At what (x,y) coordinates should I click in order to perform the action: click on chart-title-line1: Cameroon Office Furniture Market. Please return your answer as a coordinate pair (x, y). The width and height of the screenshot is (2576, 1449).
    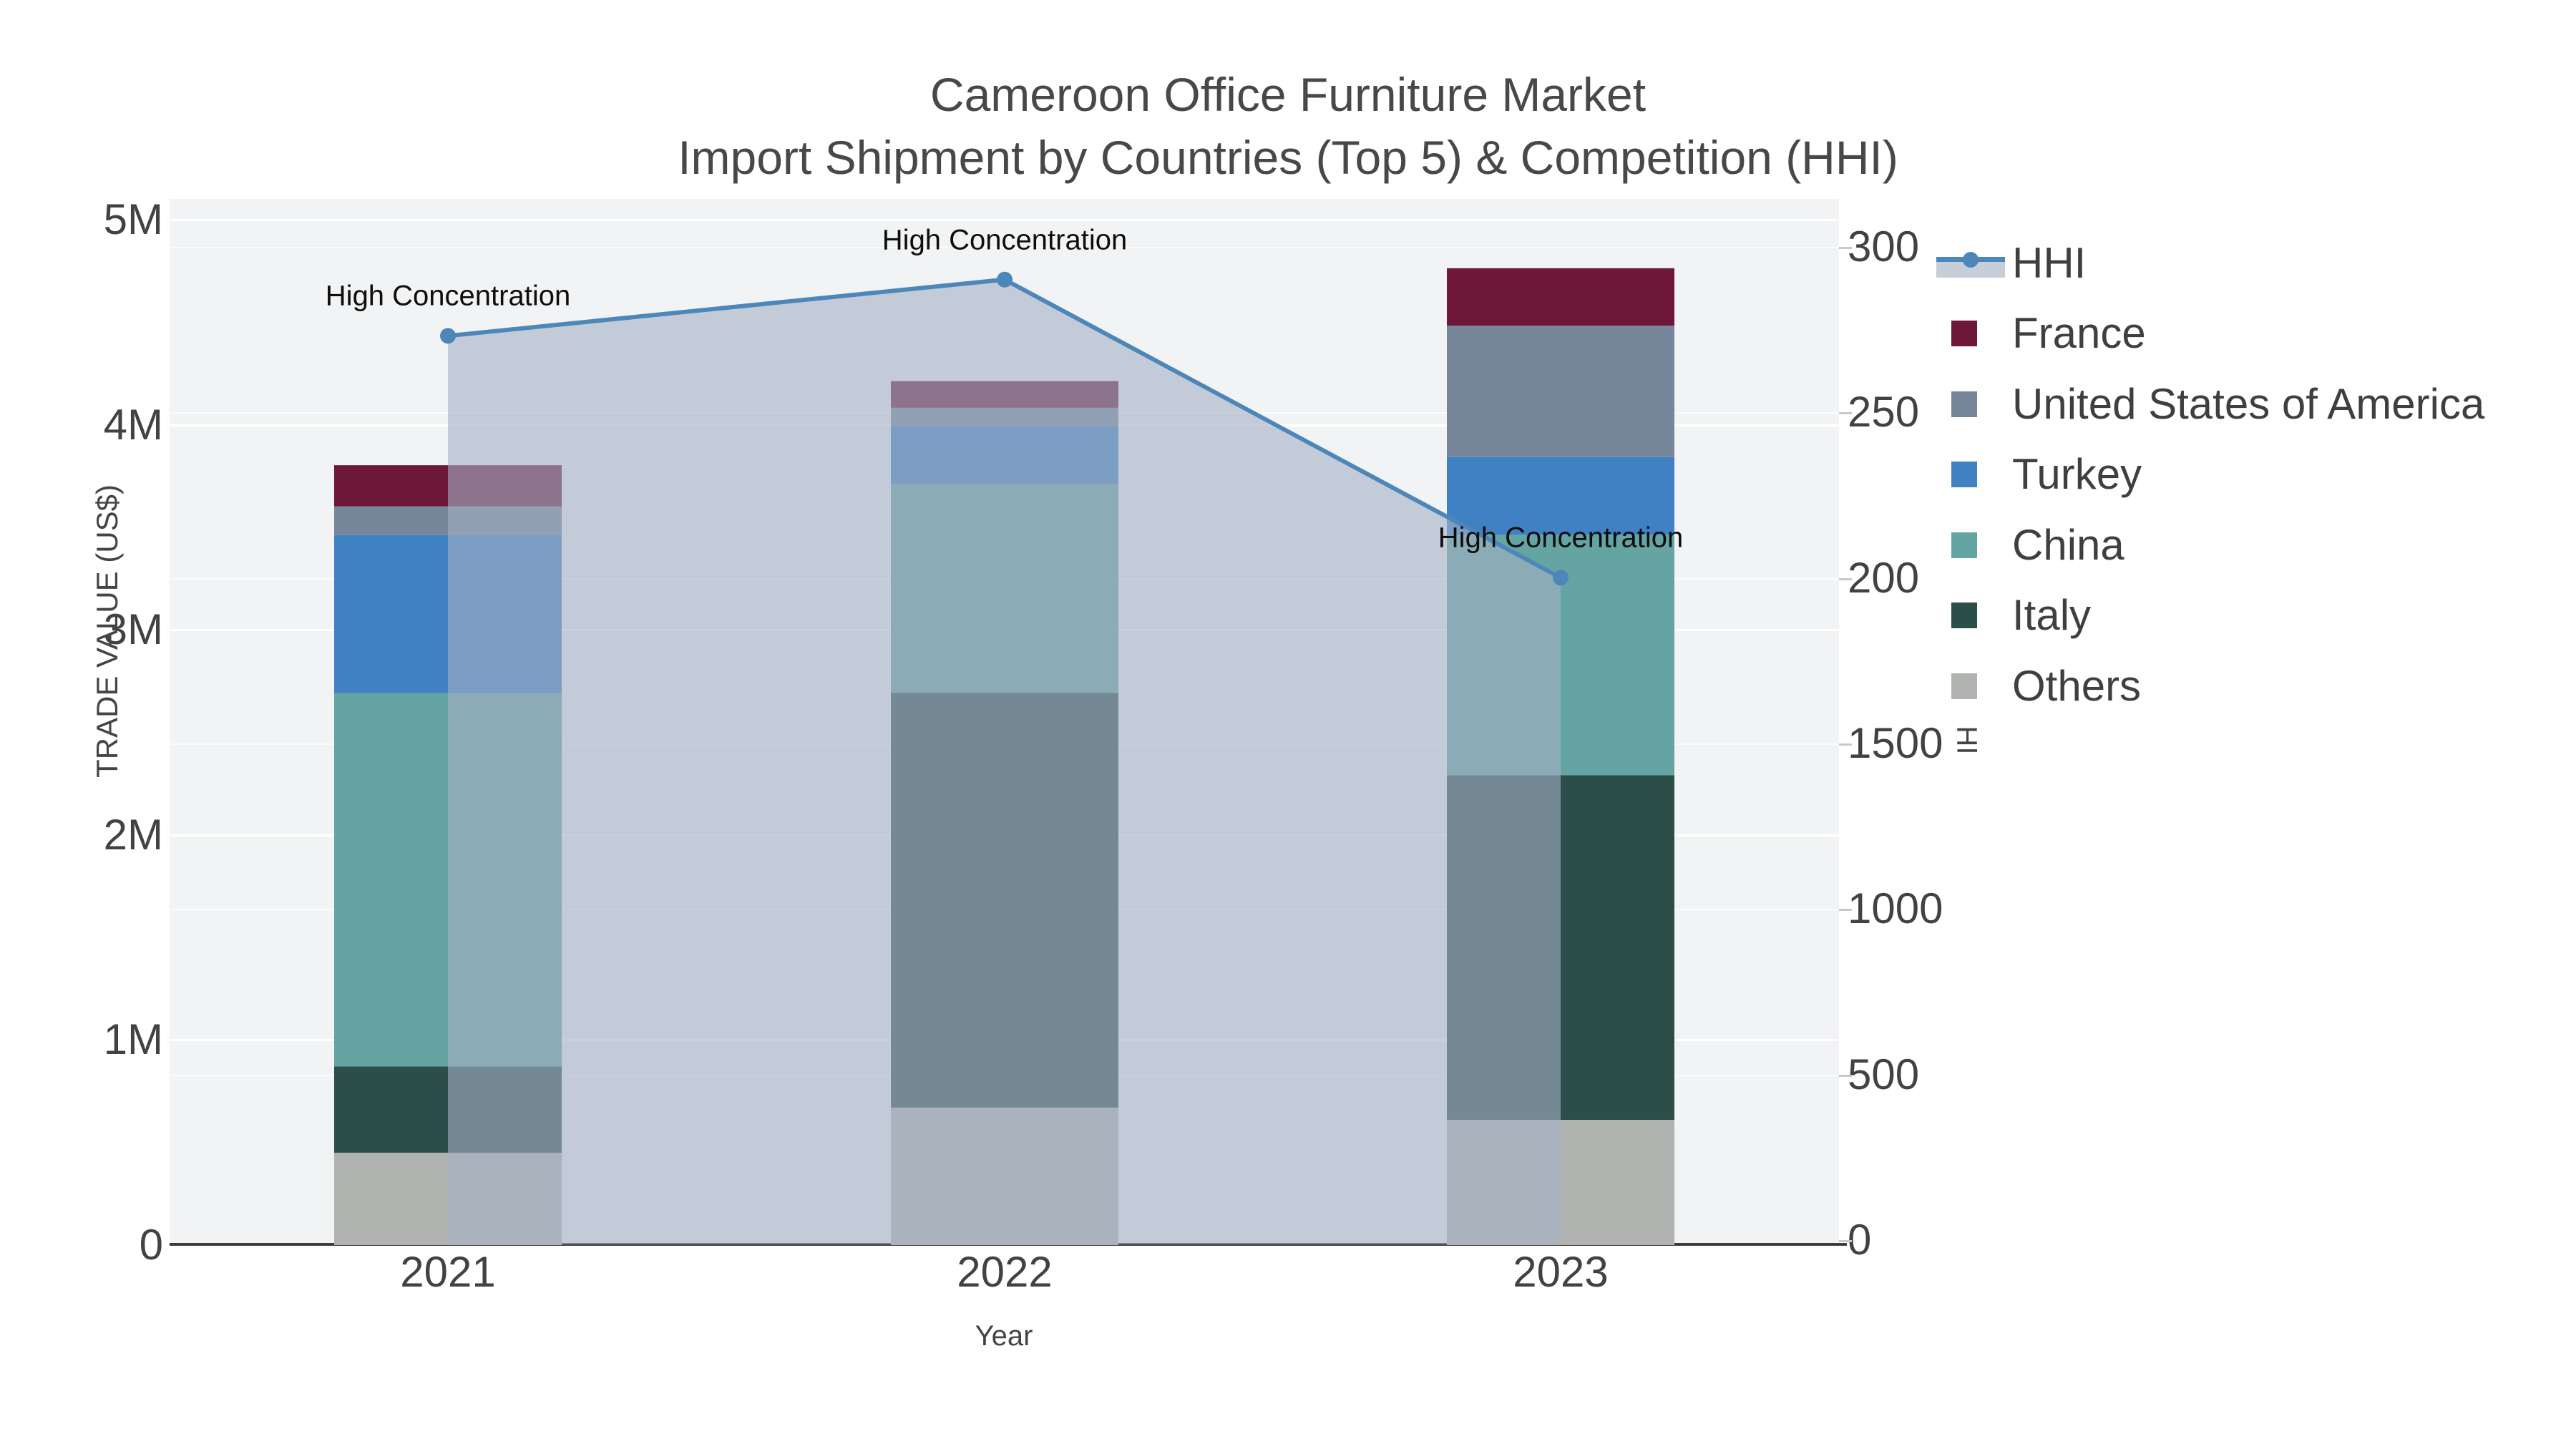
    Looking at the image, I should click on (1288, 94).